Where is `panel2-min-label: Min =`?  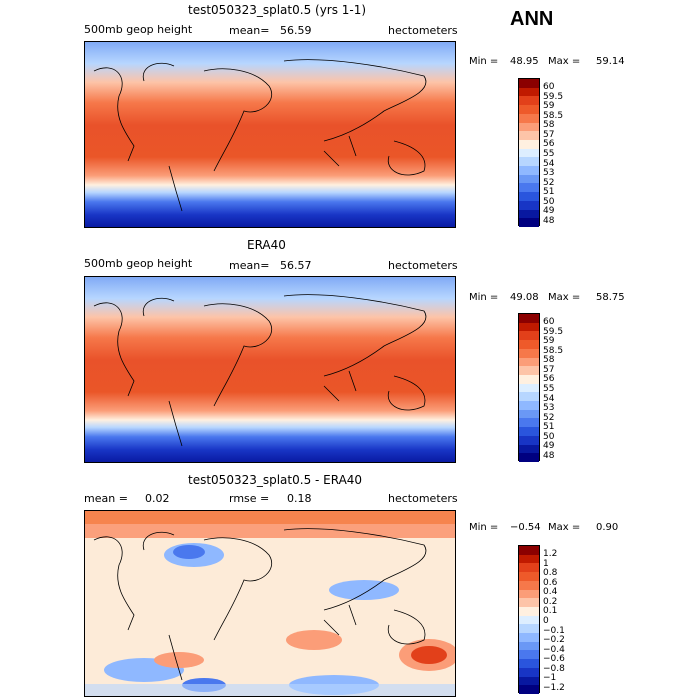 panel2-min-label: Min = is located at coordinates (484, 297).